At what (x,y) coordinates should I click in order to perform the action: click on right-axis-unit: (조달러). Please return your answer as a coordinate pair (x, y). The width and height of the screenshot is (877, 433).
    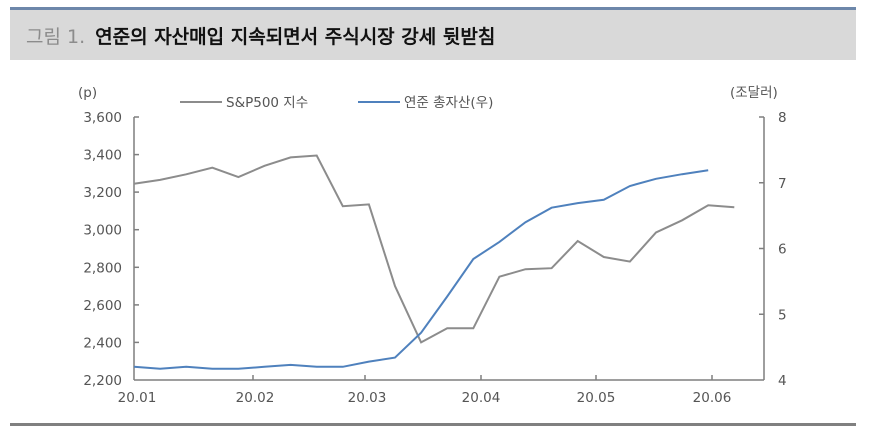
    Looking at the image, I should click on (754, 93).